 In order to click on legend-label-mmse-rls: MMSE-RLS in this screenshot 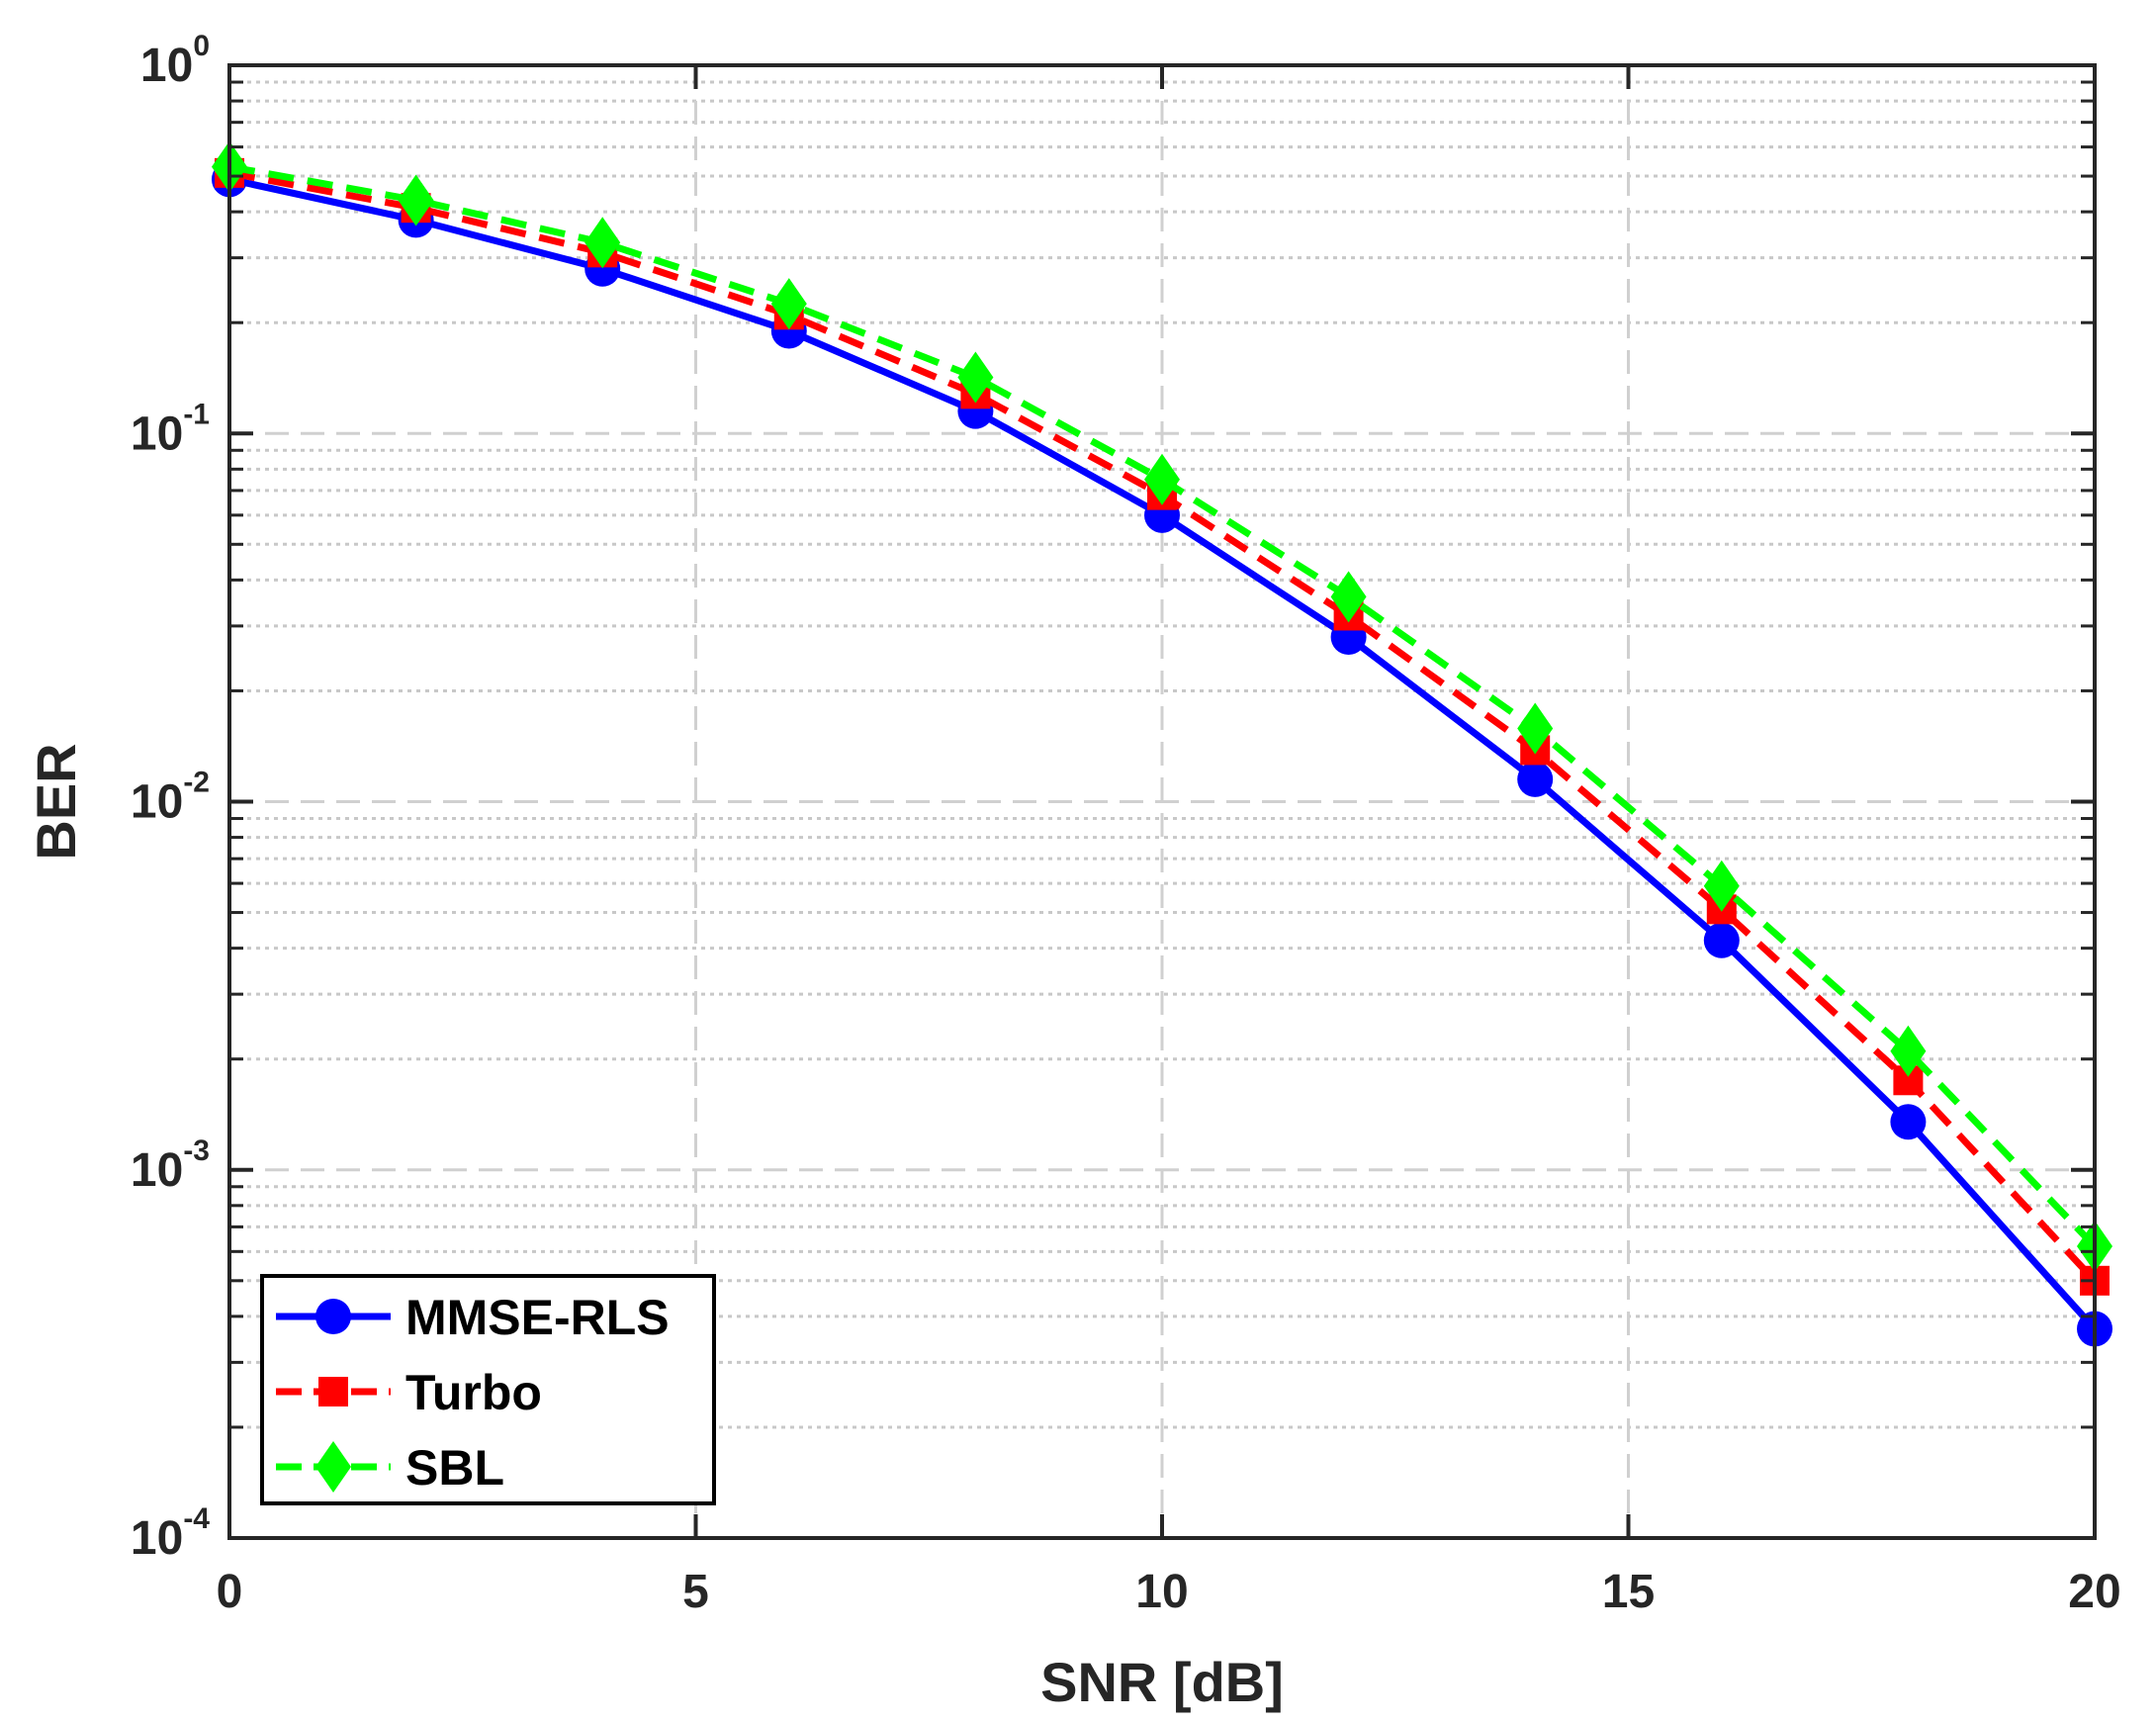, I will do `click(537, 1318)`.